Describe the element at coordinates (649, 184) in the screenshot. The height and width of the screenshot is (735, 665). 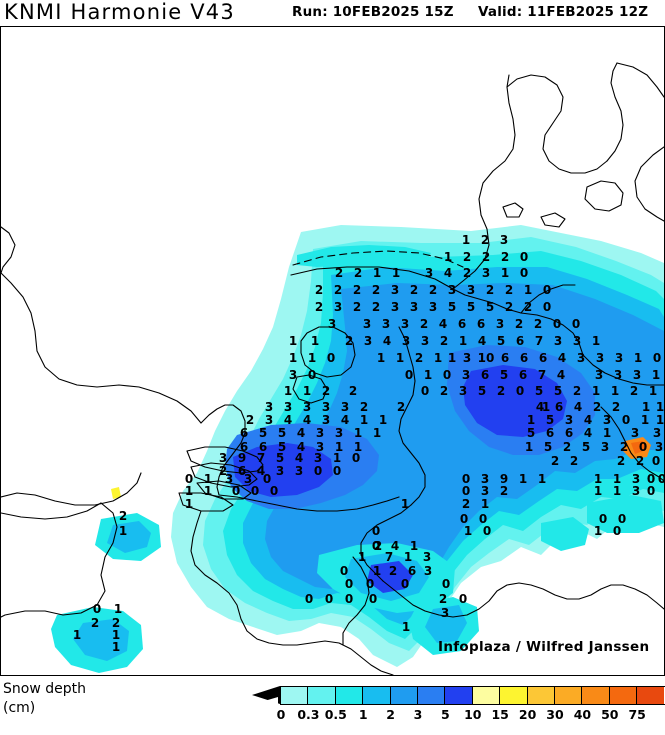
I see `coast-baltic` at that location.